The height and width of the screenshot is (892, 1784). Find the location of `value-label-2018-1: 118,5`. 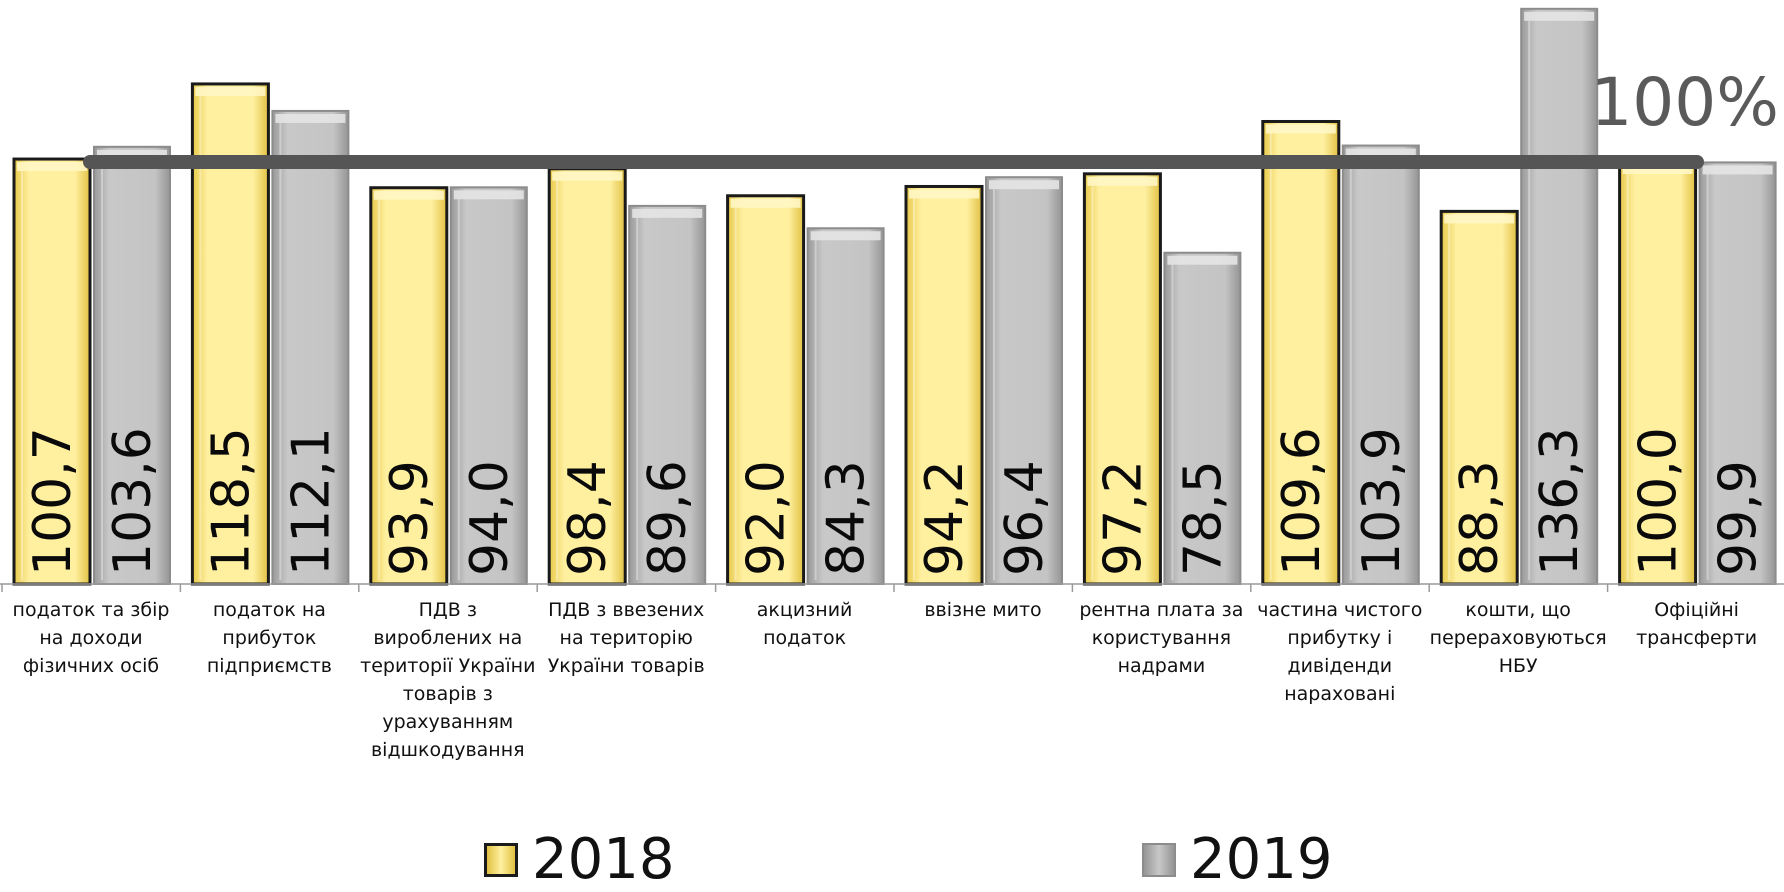

value-label-2018-1: 118,5 is located at coordinates (231, 501).